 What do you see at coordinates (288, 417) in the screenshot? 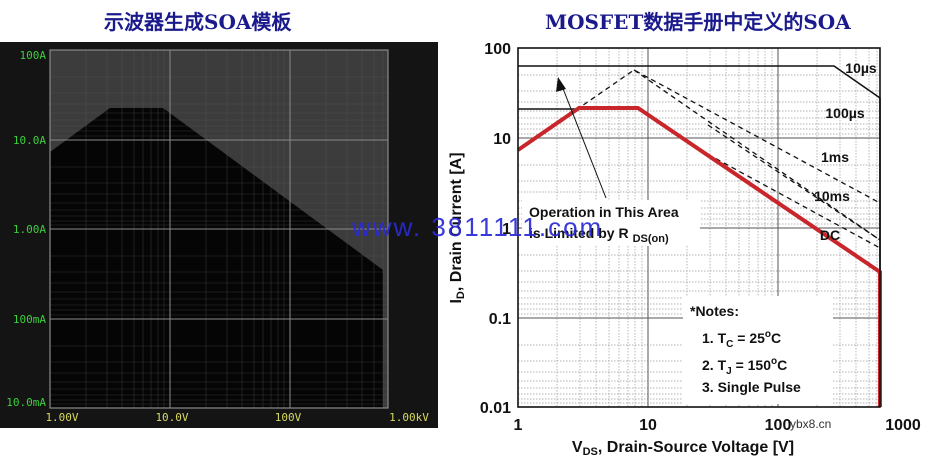
I see `x-label-100v: 100V` at bounding box center [288, 417].